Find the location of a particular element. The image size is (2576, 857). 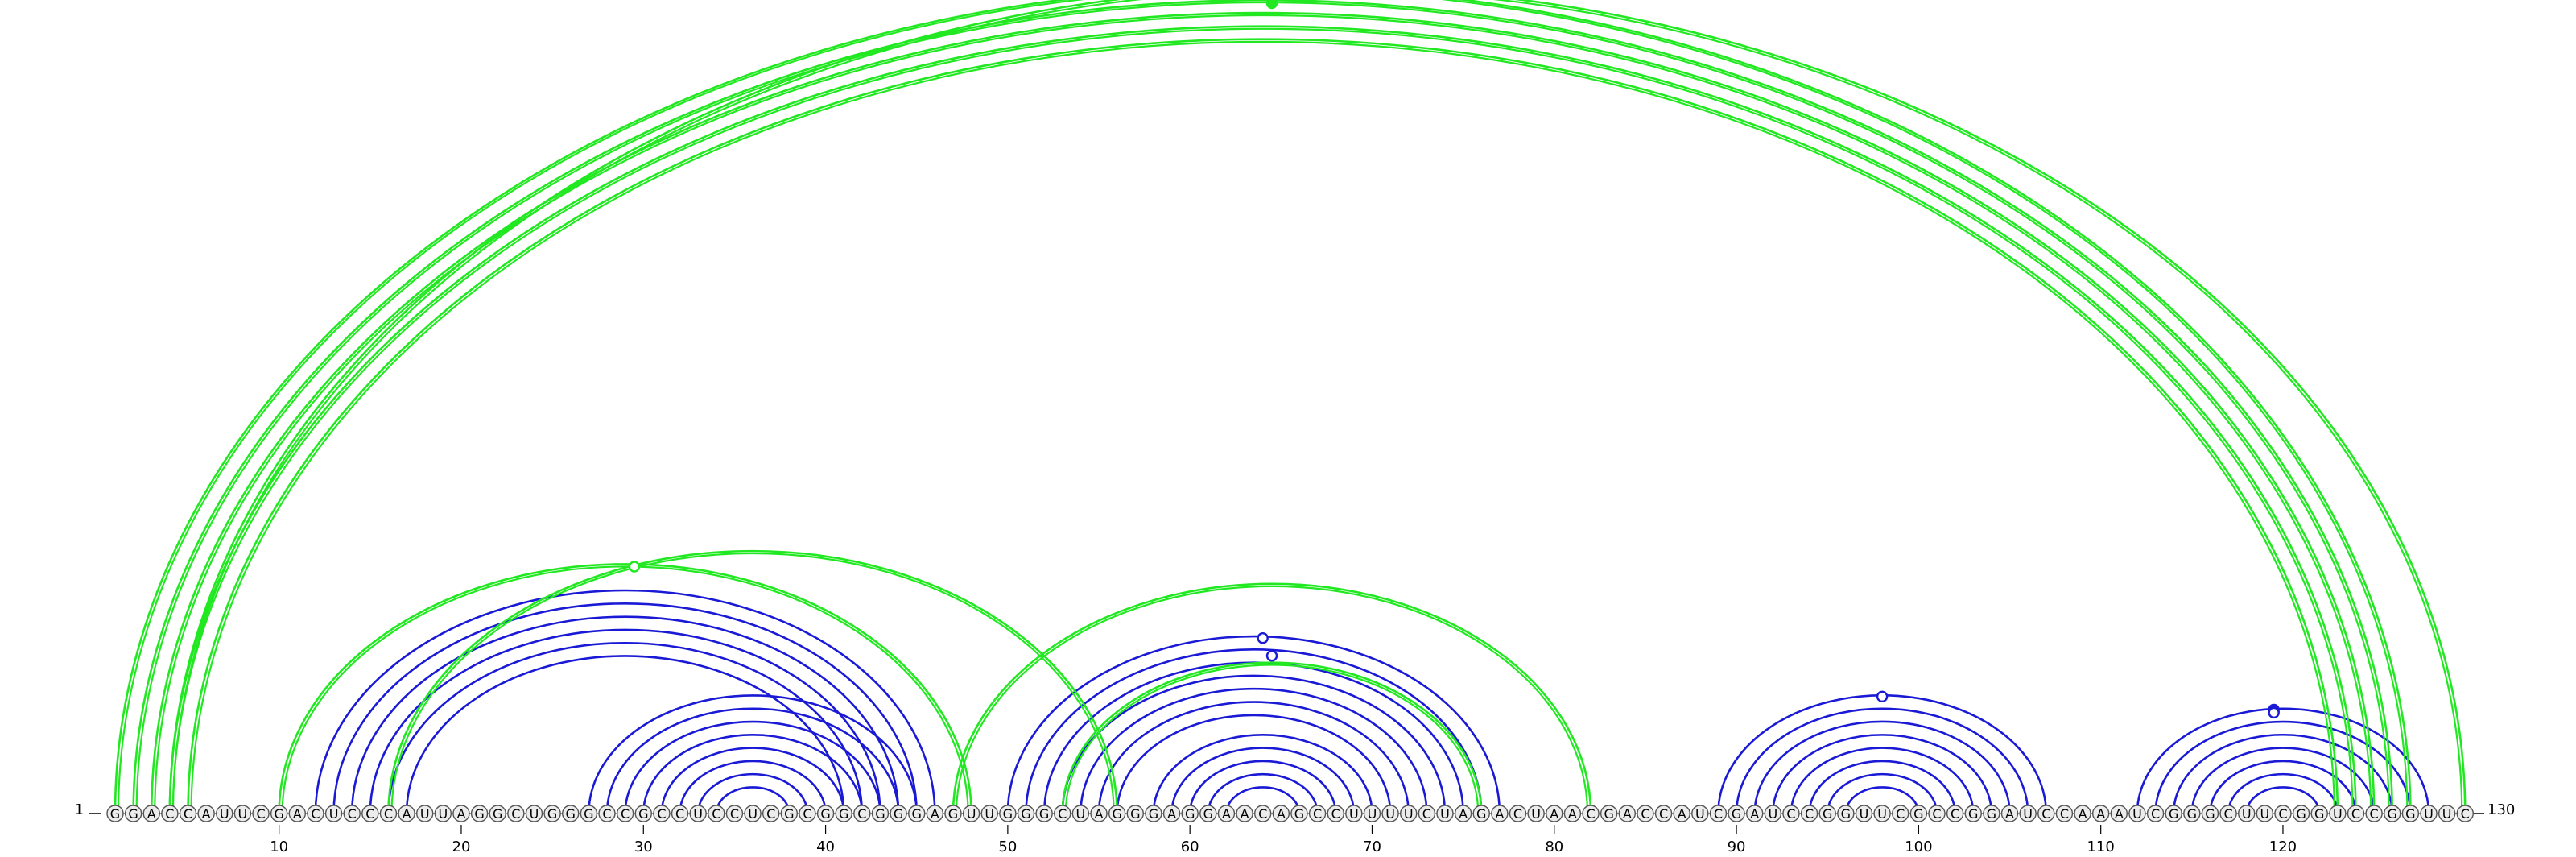

green-arc-inner is located at coordinates (752, 683).